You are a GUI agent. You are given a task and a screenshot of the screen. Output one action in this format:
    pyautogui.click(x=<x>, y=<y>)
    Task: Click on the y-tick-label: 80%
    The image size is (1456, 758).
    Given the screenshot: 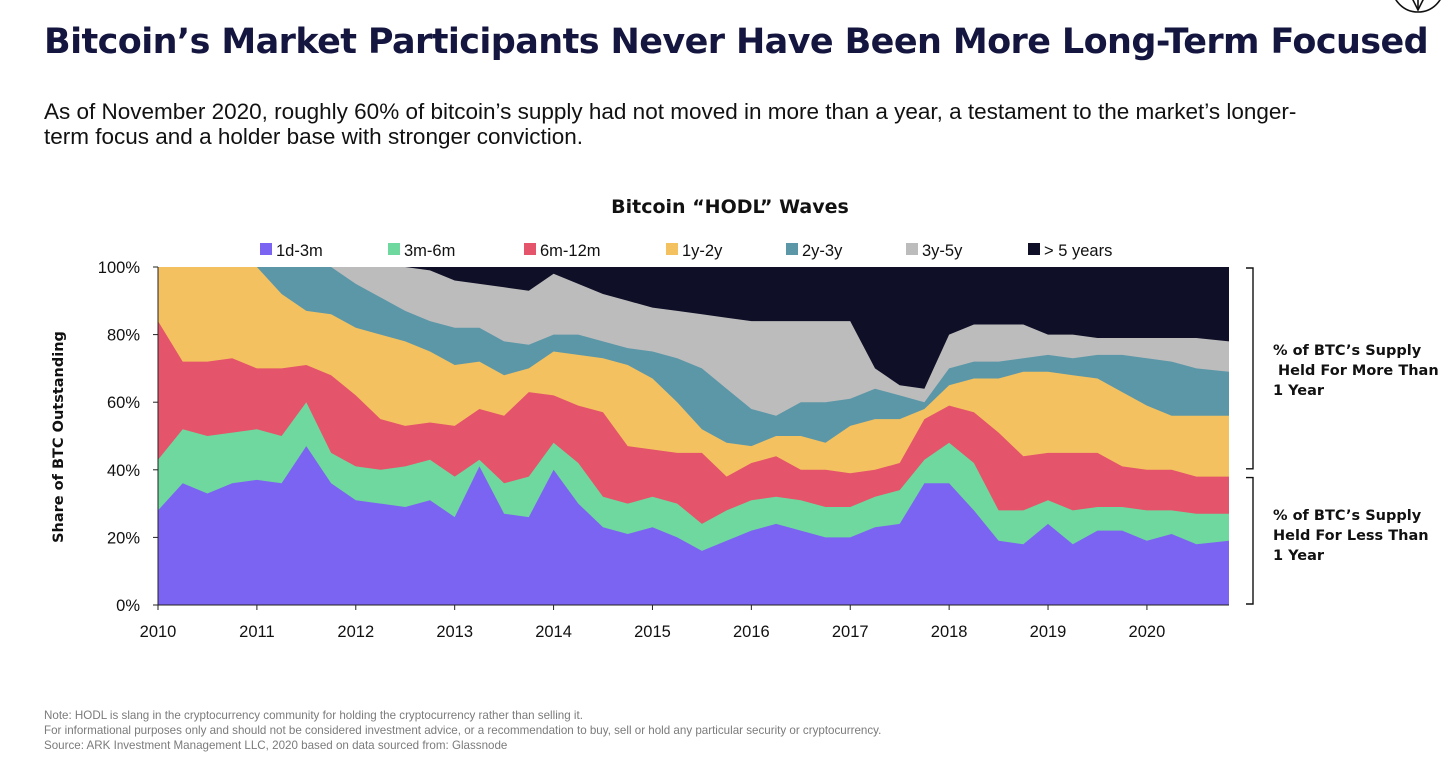 What is the action you would take?
    pyautogui.click(x=123, y=336)
    